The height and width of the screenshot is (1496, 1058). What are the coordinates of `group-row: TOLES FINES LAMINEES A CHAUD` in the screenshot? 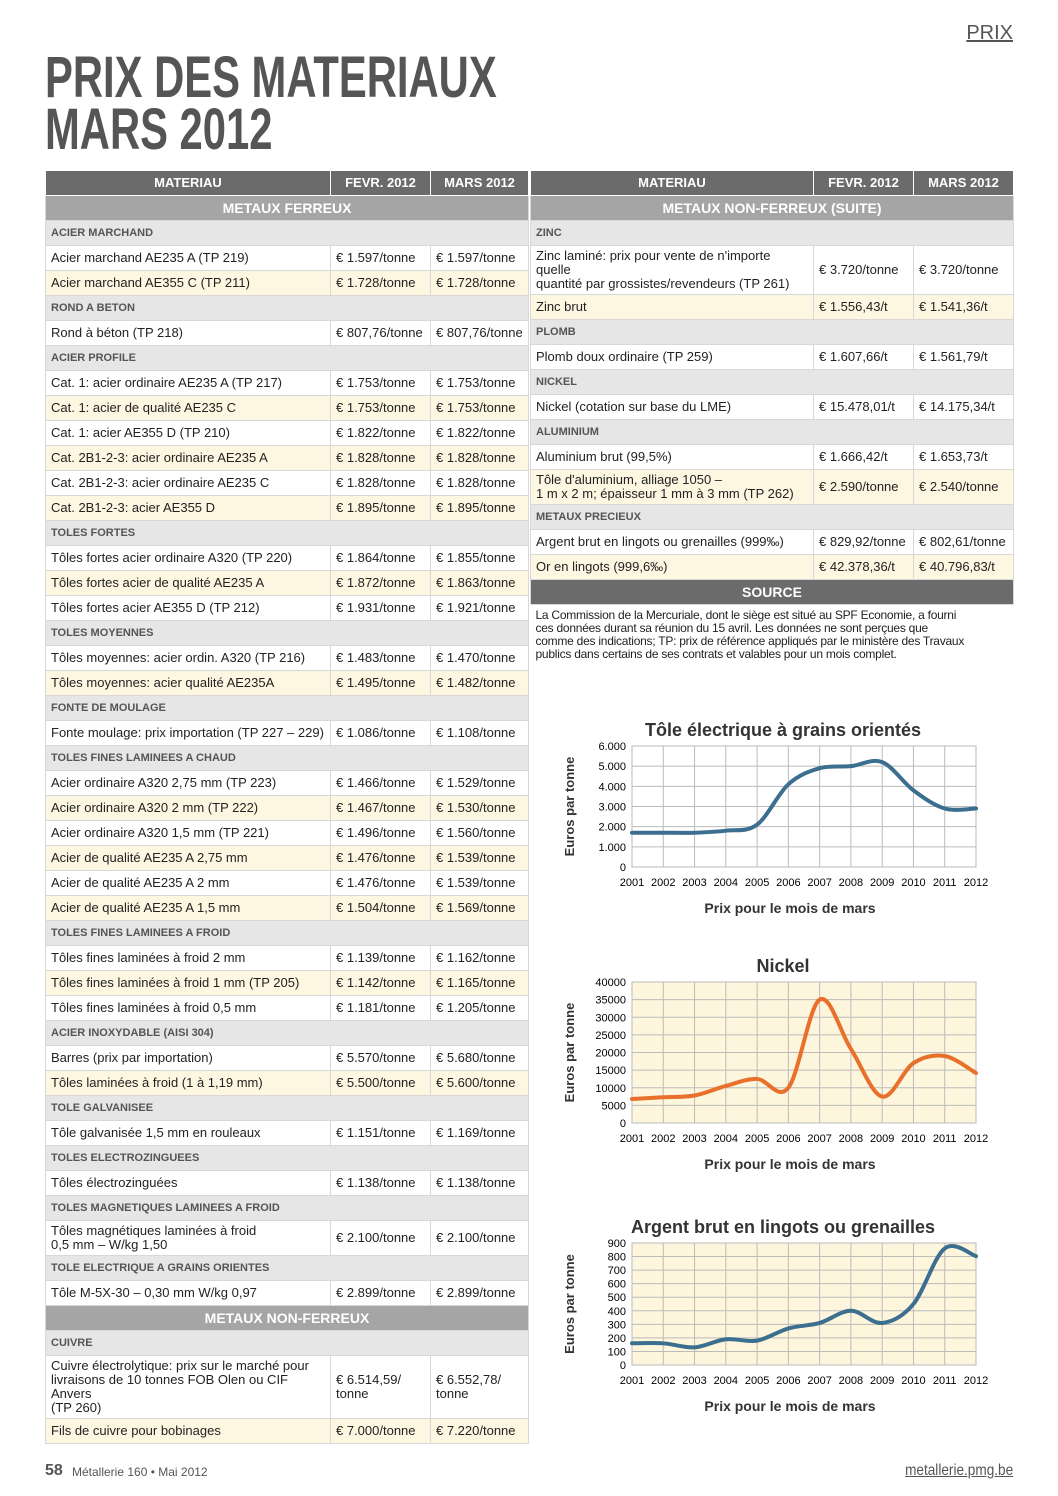 It's located at (287, 758).